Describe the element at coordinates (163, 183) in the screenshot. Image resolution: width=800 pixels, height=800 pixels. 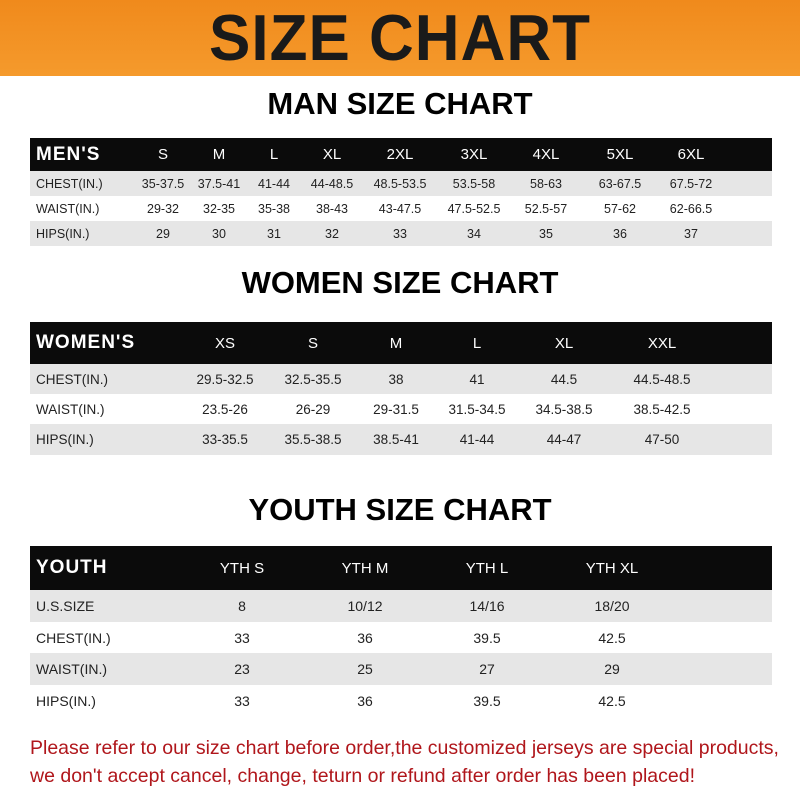
I see `table-cell: 35-37.5` at that location.